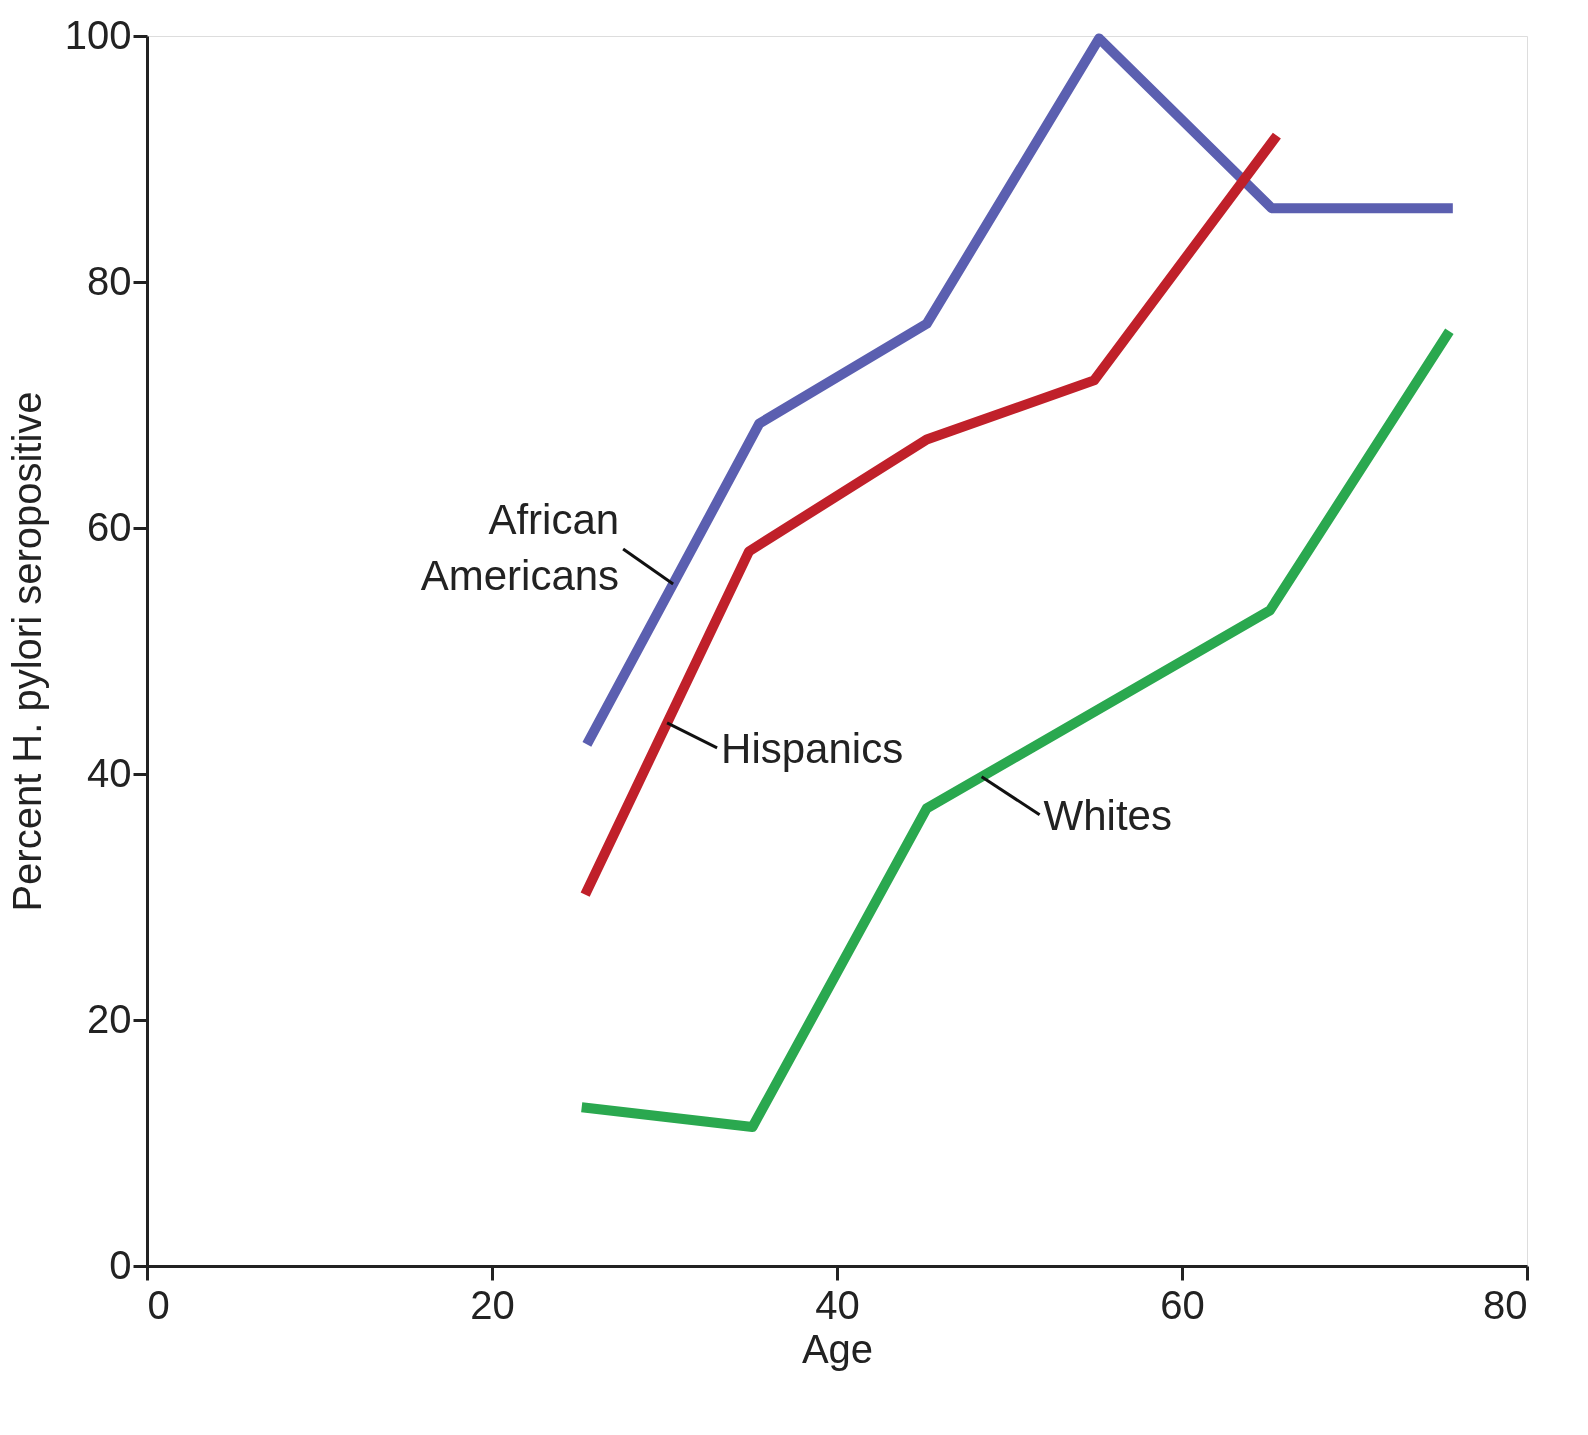 Image resolution: width=1588 pixels, height=1435 pixels. What do you see at coordinates (1505, 1304) in the screenshot?
I see `x-tick-label: 80` at bounding box center [1505, 1304].